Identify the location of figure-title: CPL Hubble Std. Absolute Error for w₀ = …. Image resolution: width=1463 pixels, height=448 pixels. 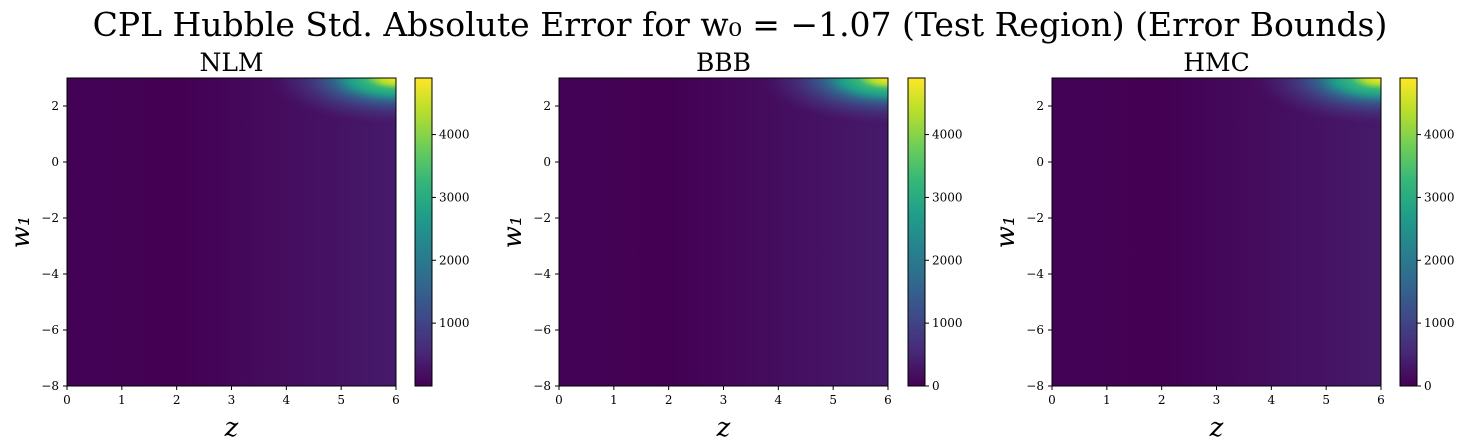
(740, 24).